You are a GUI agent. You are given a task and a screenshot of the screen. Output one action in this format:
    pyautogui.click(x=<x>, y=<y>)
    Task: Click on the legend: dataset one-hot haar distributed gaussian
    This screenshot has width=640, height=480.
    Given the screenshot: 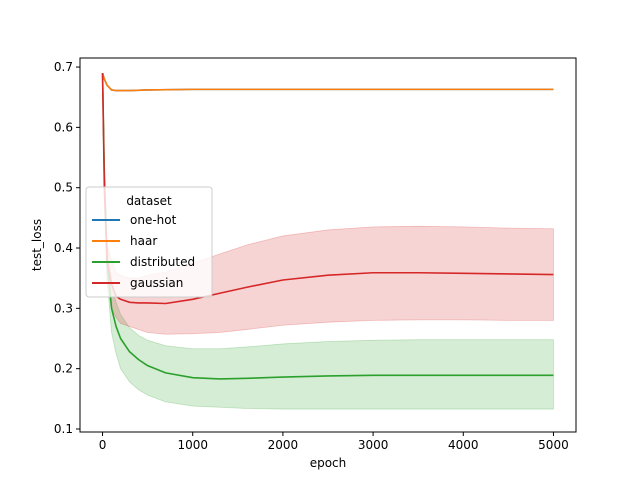 What is the action you would take?
    pyautogui.click(x=149, y=242)
    